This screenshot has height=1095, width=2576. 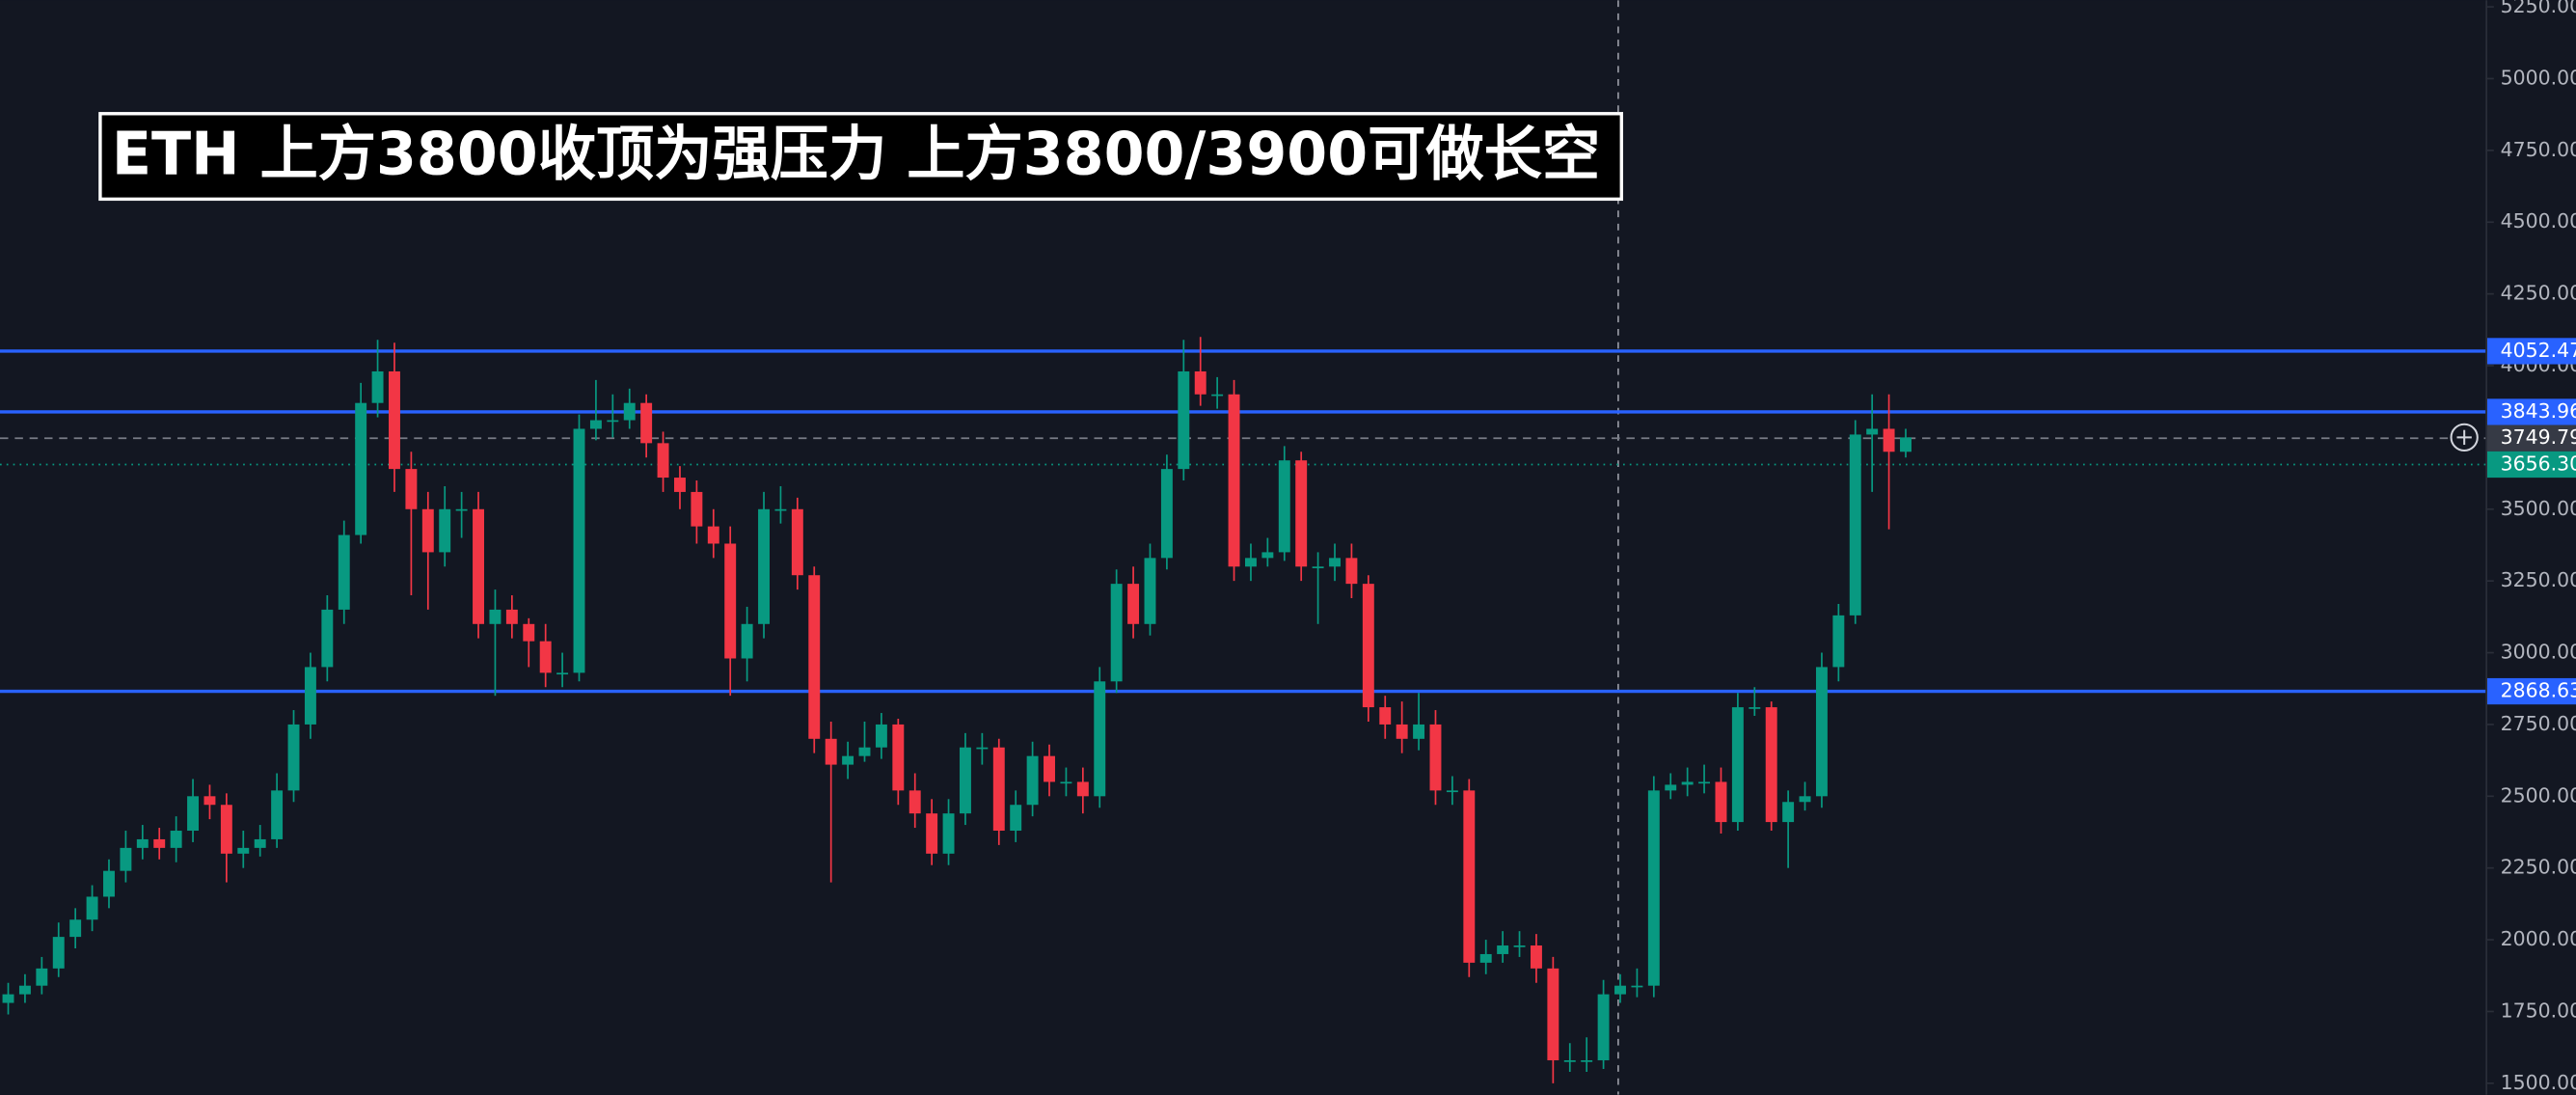 I want to click on title-box, so click(x=861, y=157).